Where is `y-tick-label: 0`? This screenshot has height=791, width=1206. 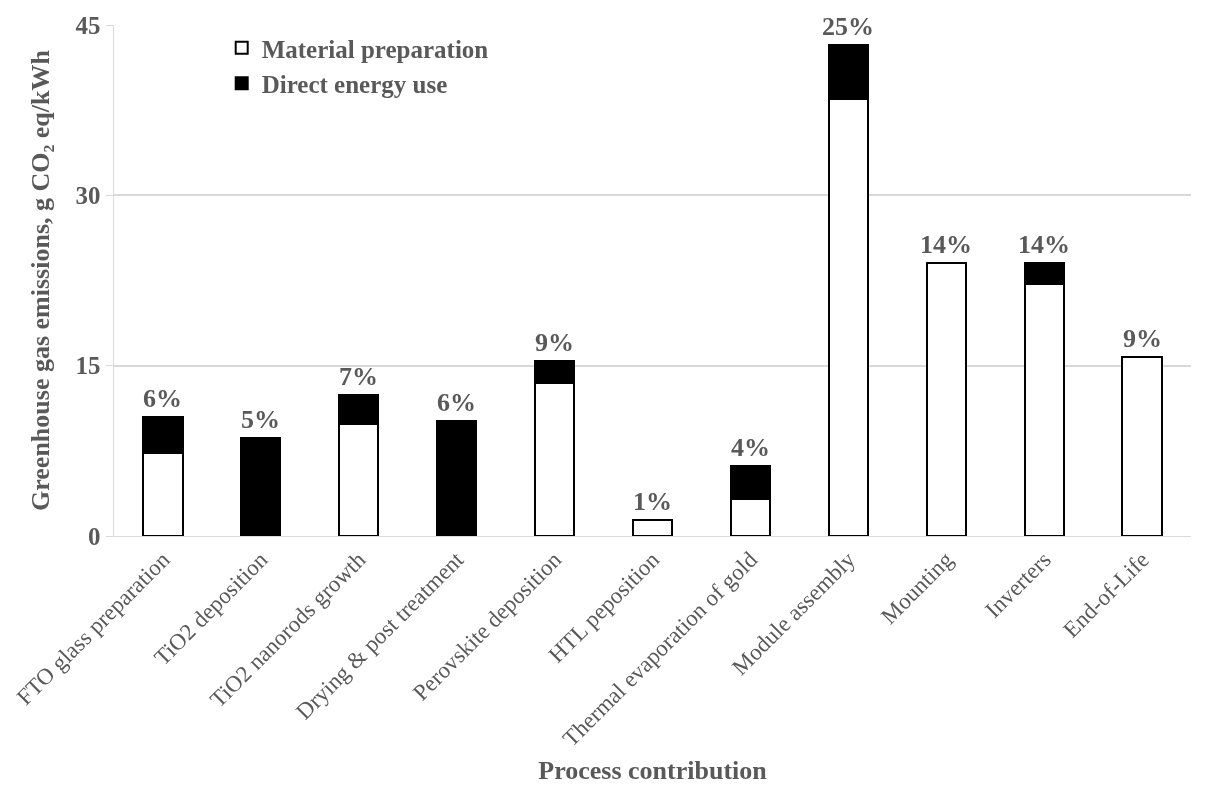 y-tick-label: 0 is located at coordinates (94, 536).